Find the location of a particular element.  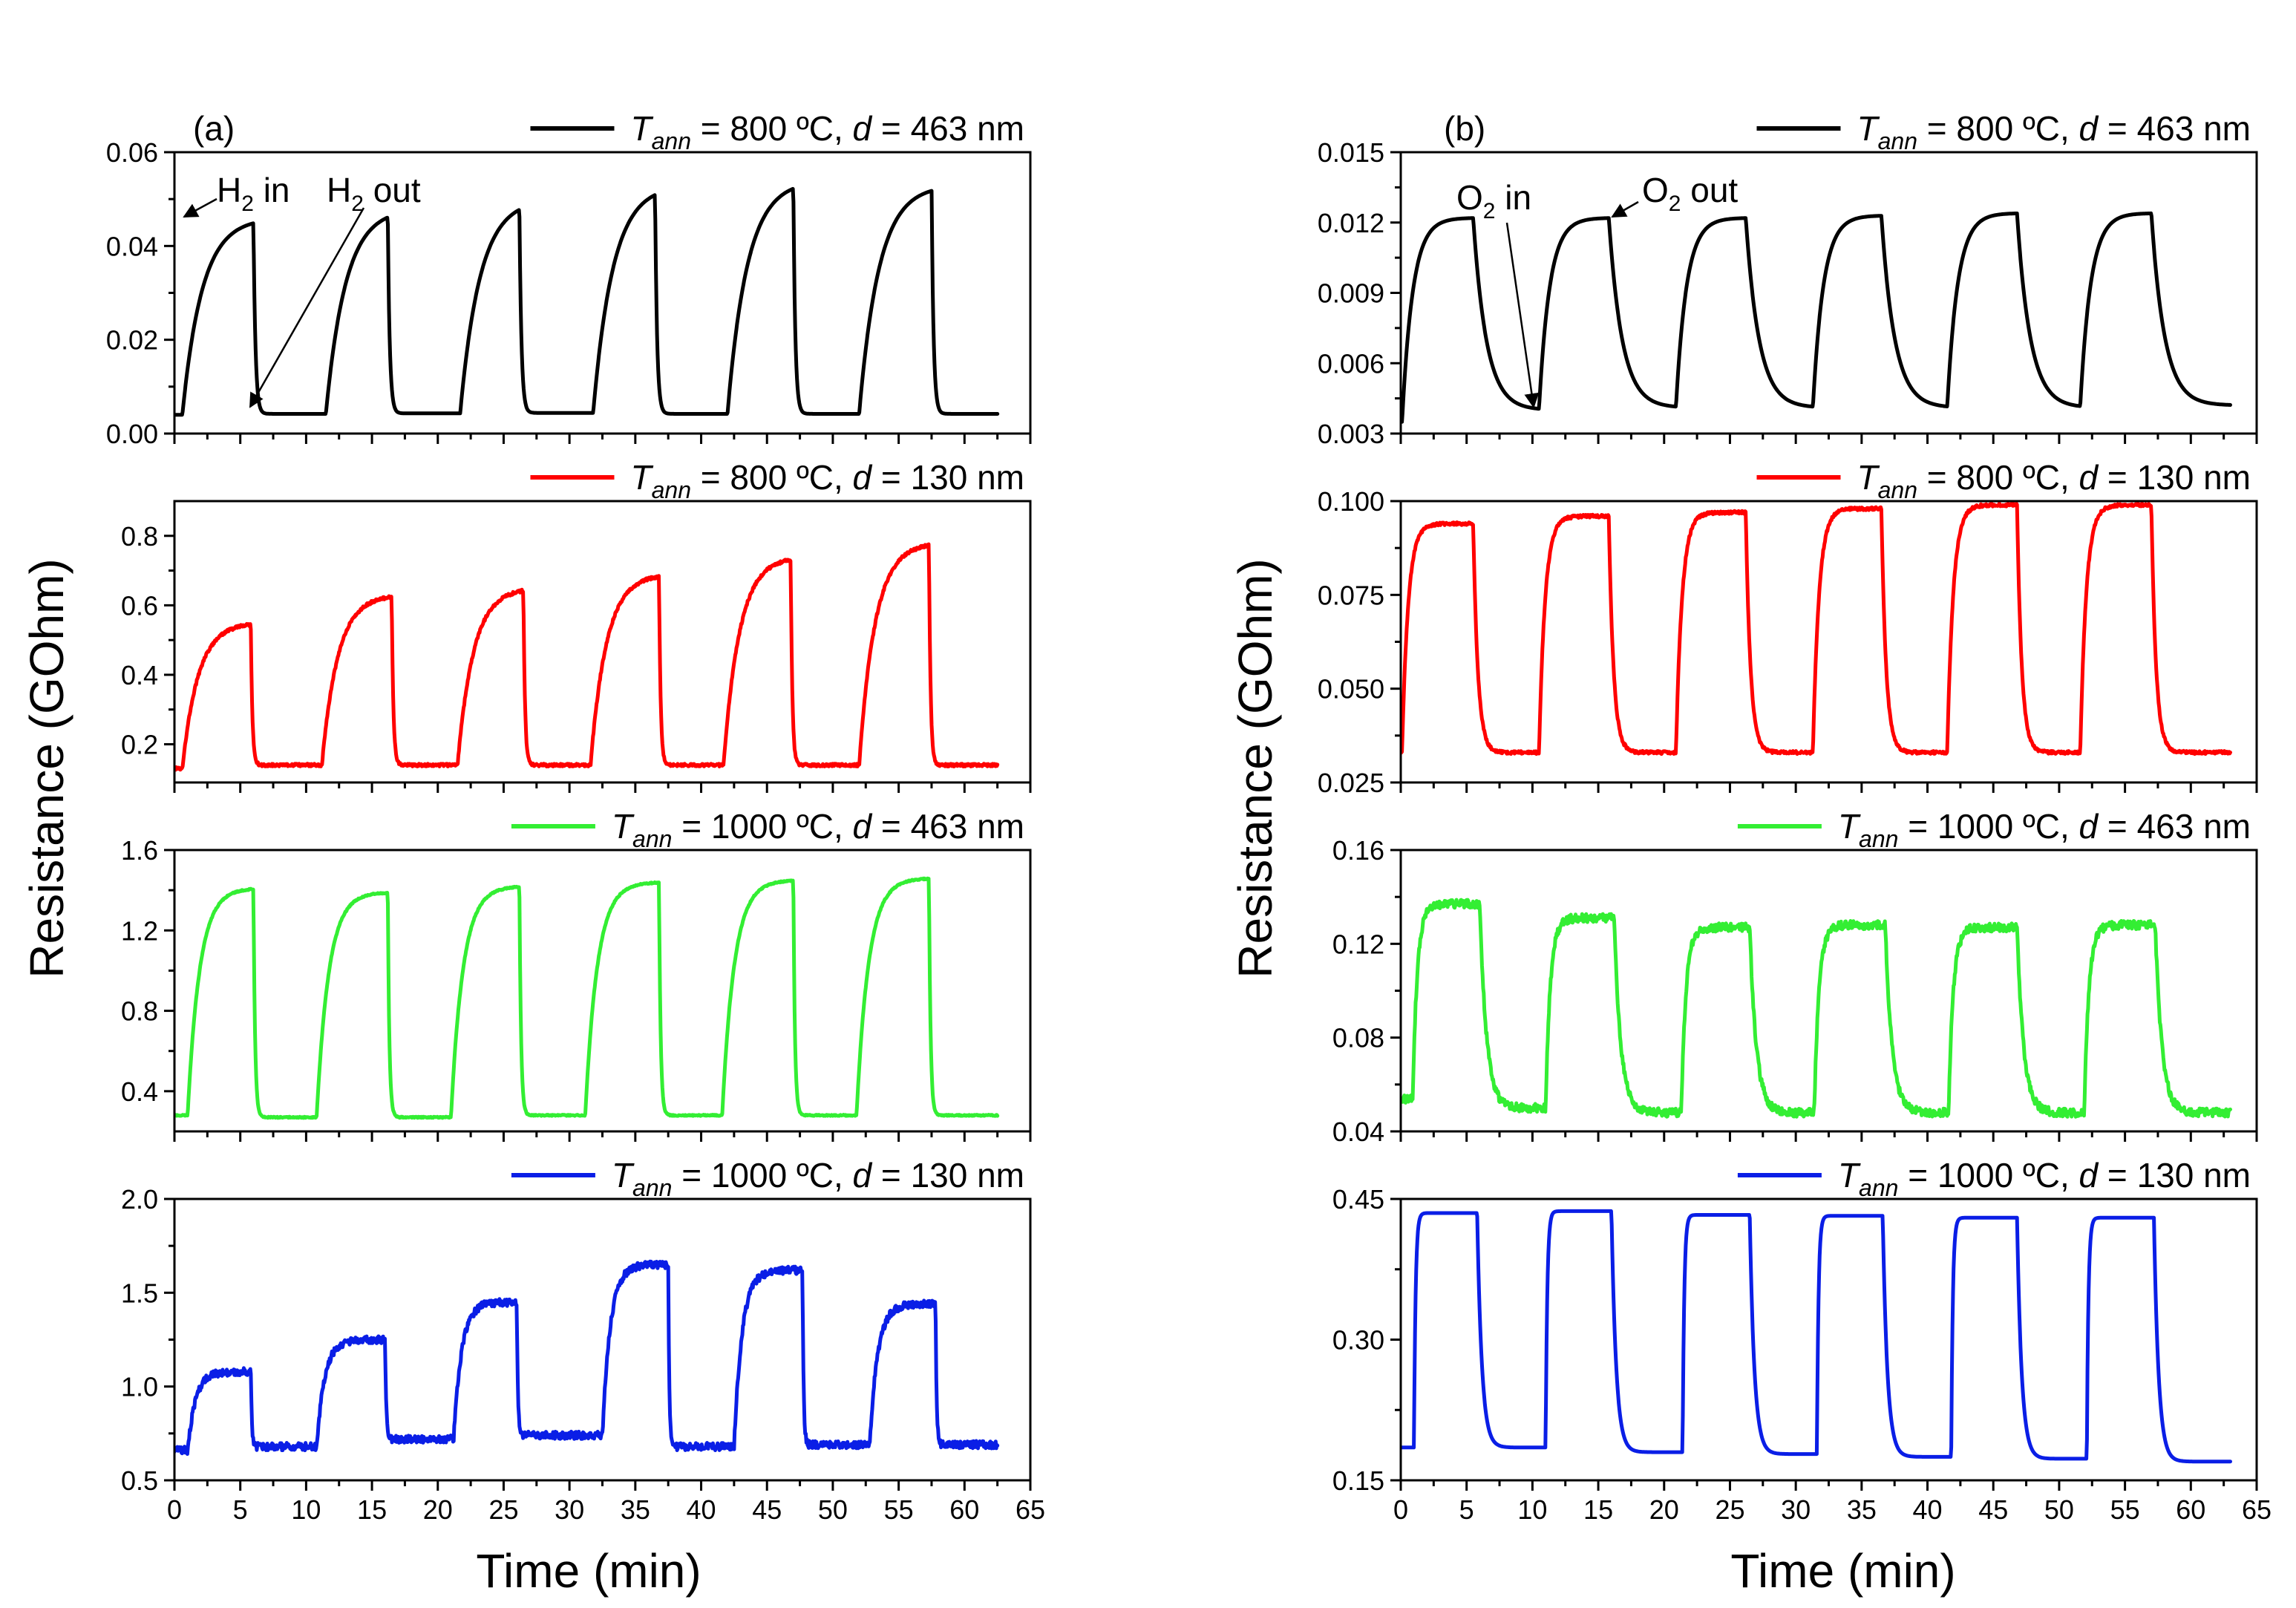

y-tick-label: 0.003 is located at coordinates (1351, 434).